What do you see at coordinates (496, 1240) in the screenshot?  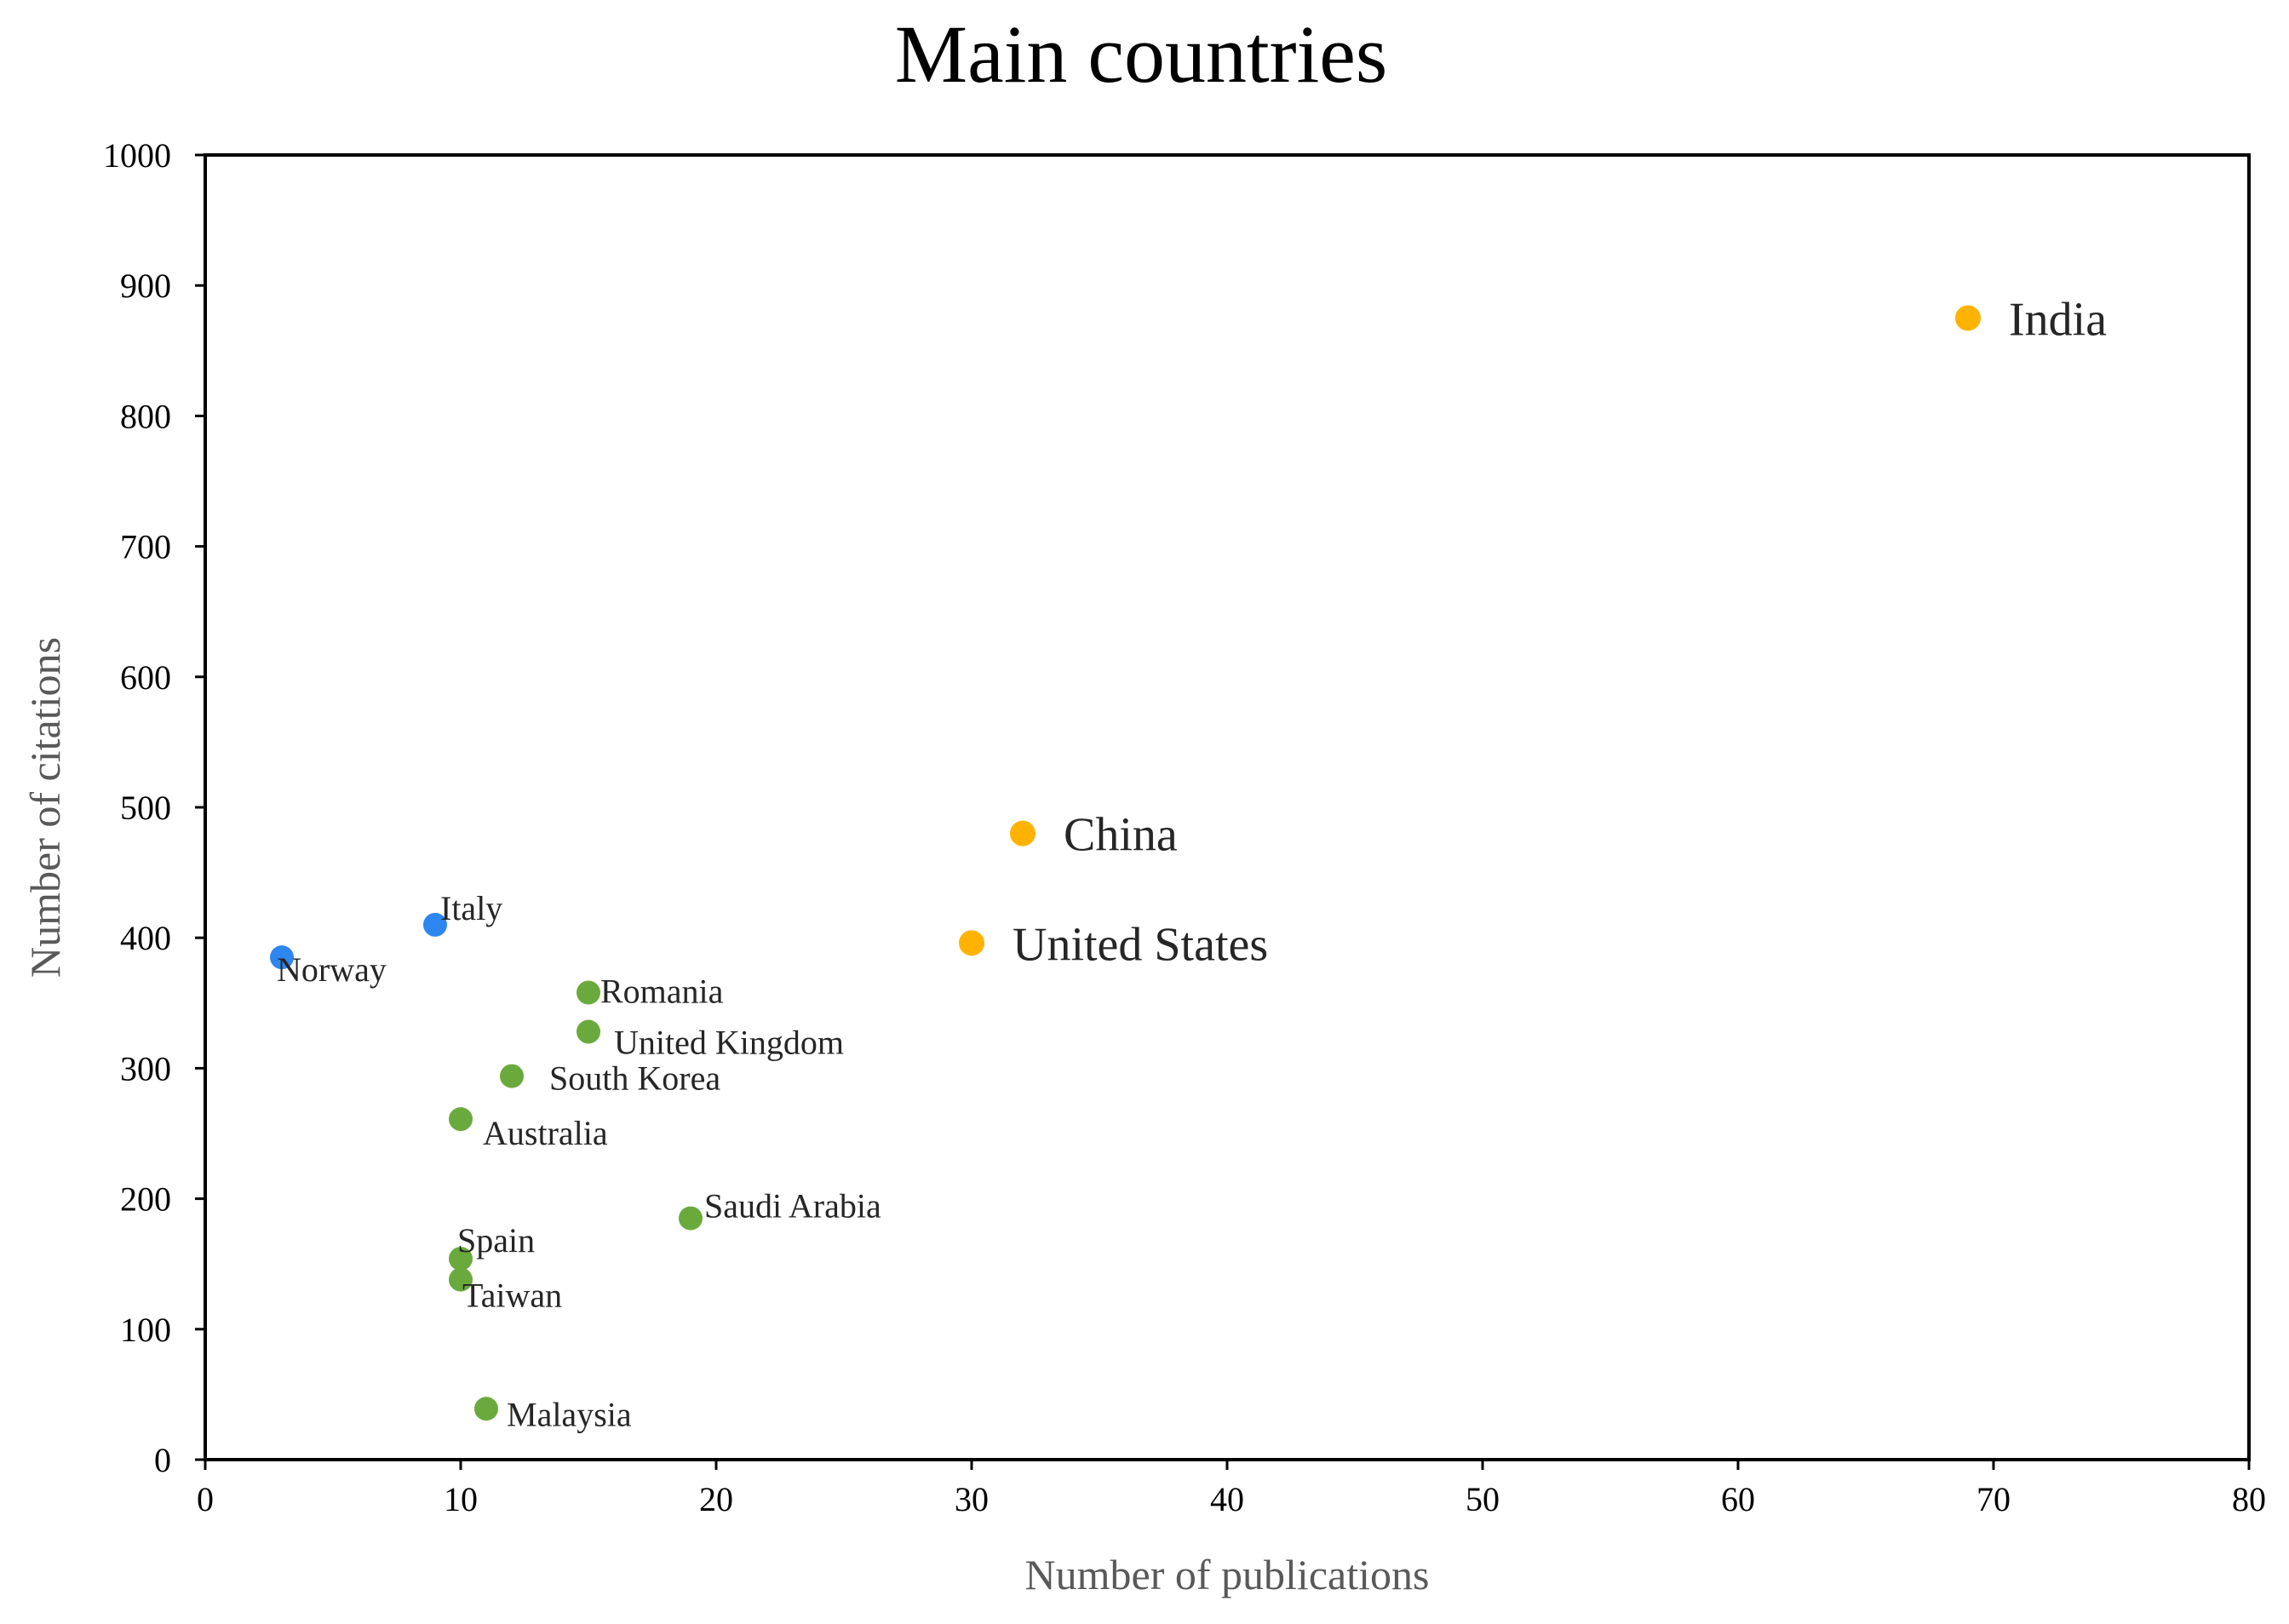 I see `data-point-label: Spain` at bounding box center [496, 1240].